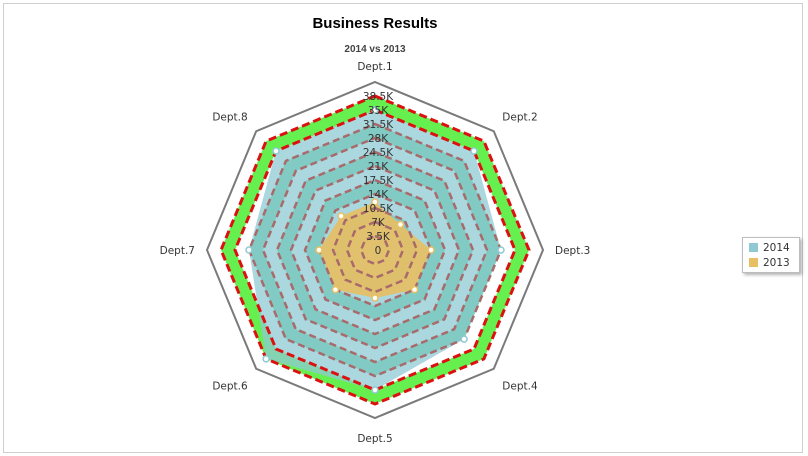  Describe the element at coordinates (753, 247) in the screenshot. I see `legend-swatch-2014` at that location.